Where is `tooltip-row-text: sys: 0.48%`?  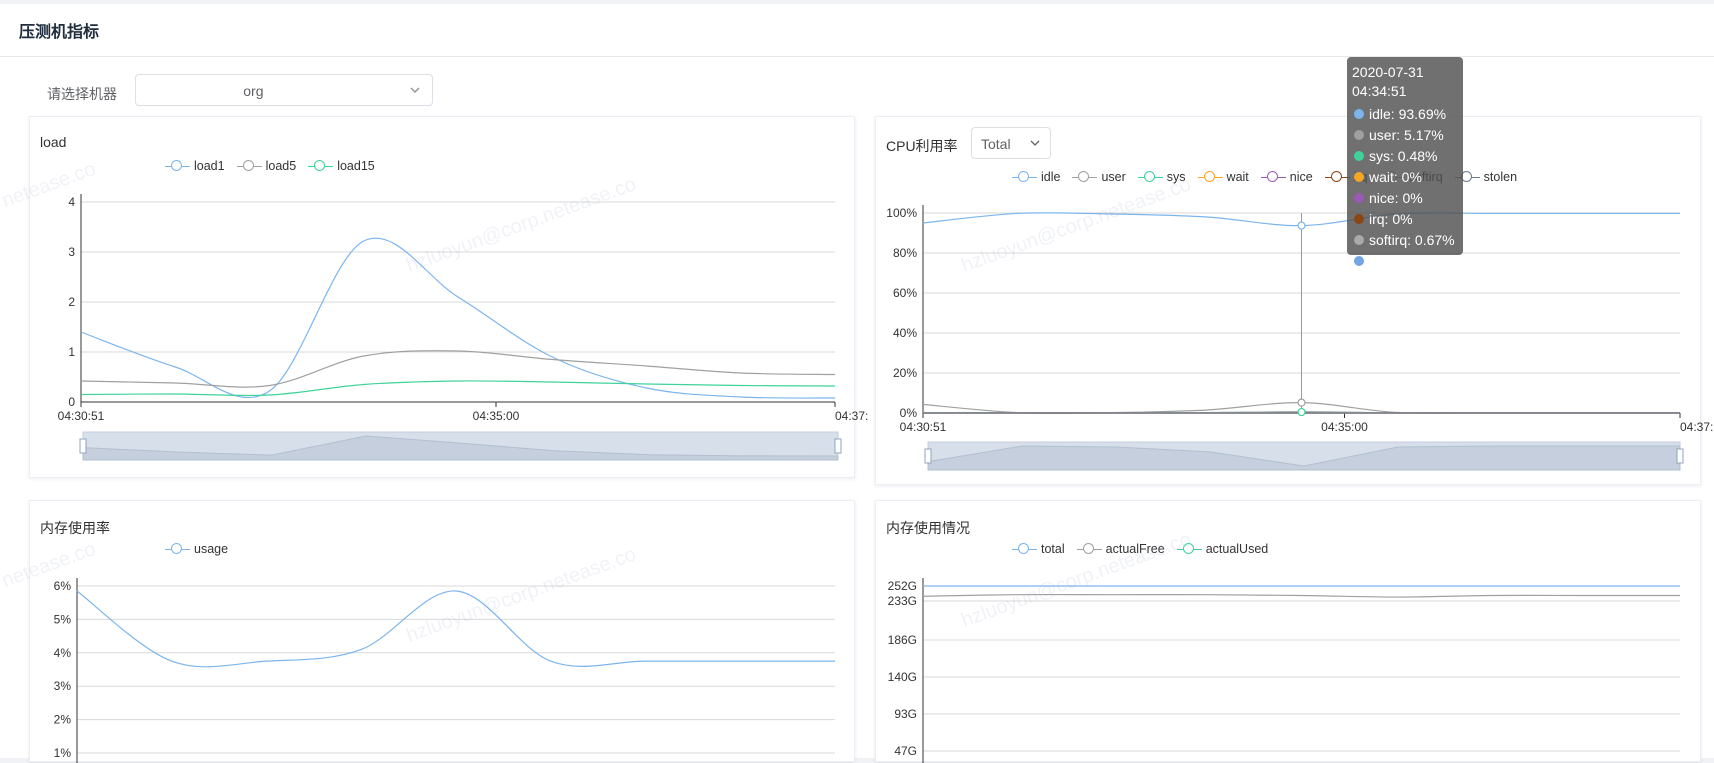 tooltip-row-text: sys: 0.48% is located at coordinates (1403, 155).